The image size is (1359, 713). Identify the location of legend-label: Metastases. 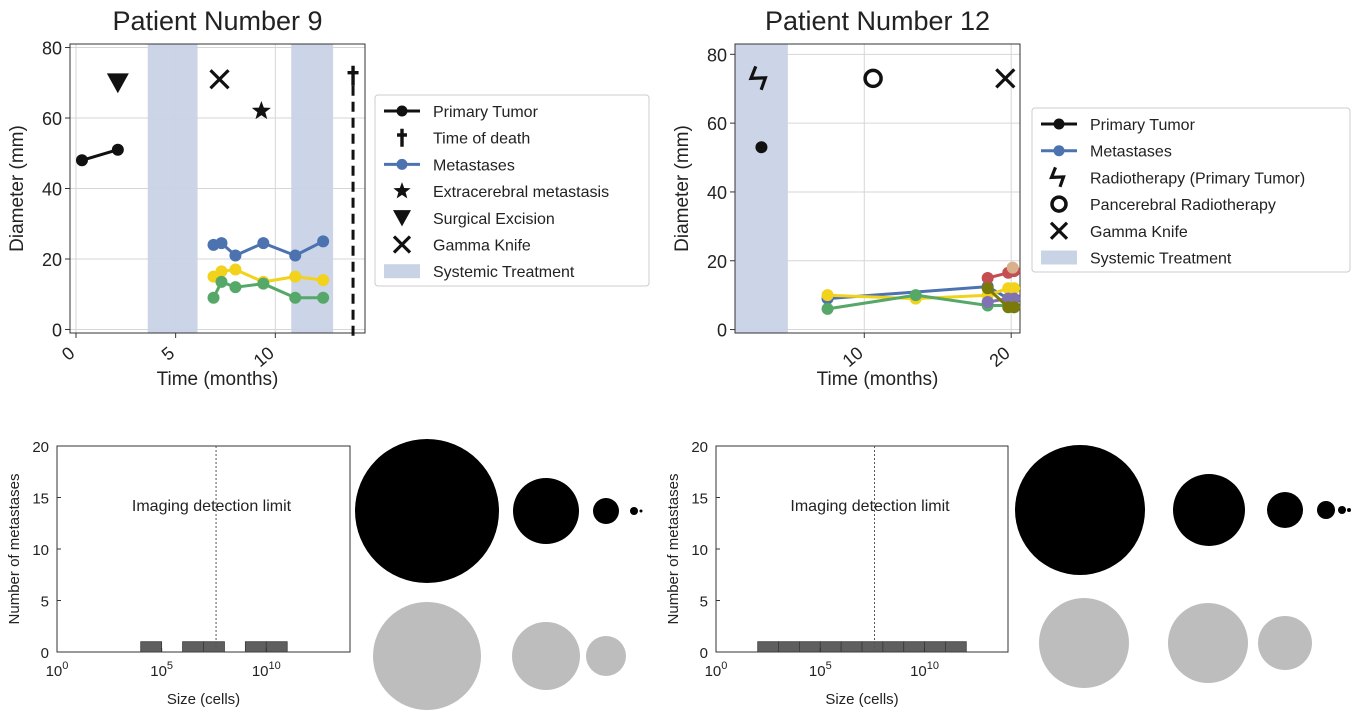
(474, 165).